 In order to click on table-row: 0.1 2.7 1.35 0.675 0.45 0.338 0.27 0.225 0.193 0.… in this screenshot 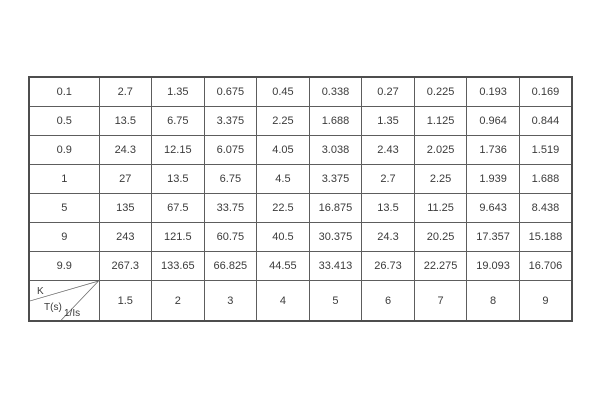, I will do `click(300, 91)`.